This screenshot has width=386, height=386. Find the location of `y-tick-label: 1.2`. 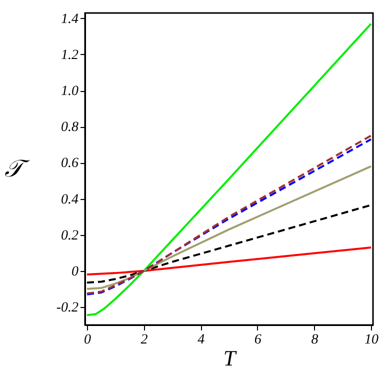

y-tick-label: 1.2 is located at coordinates (69, 55).